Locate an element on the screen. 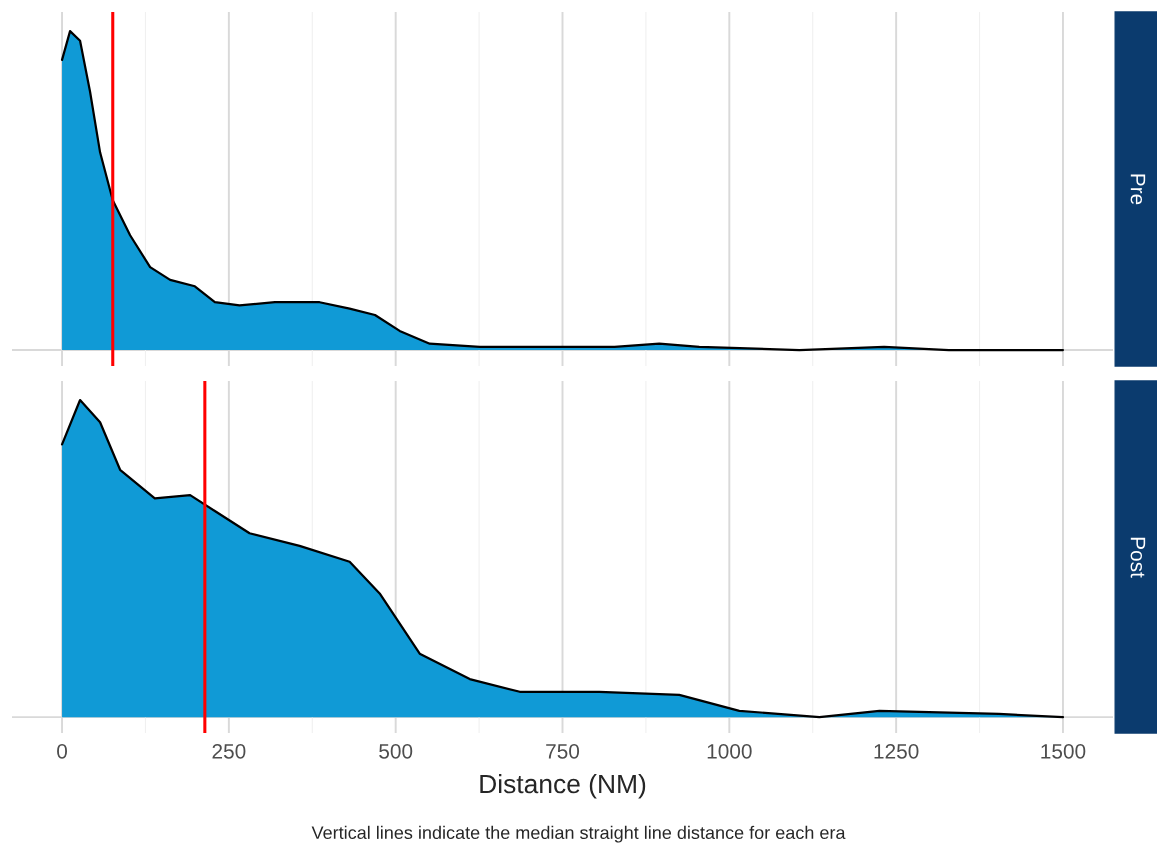 The width and height of the screenshot is (1157, 846). text: Vertical lines indicate the median straight line distance for each era is located at coordinates (578, 834).